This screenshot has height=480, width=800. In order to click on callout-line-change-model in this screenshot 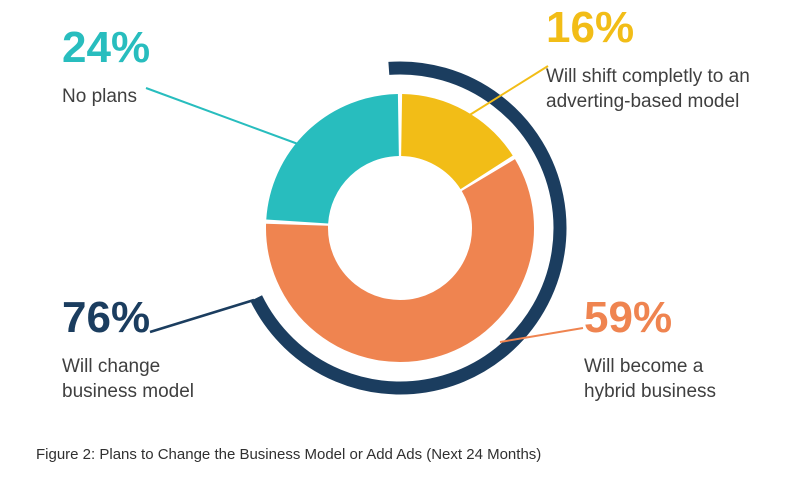, I will do `click(202, 316)`.